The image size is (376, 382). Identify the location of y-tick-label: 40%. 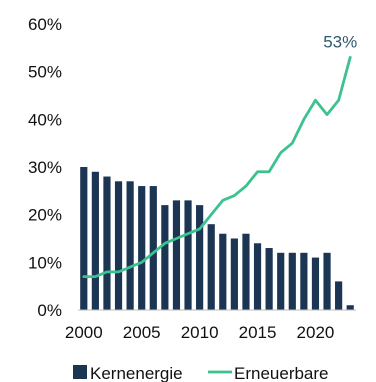
(45, 119).